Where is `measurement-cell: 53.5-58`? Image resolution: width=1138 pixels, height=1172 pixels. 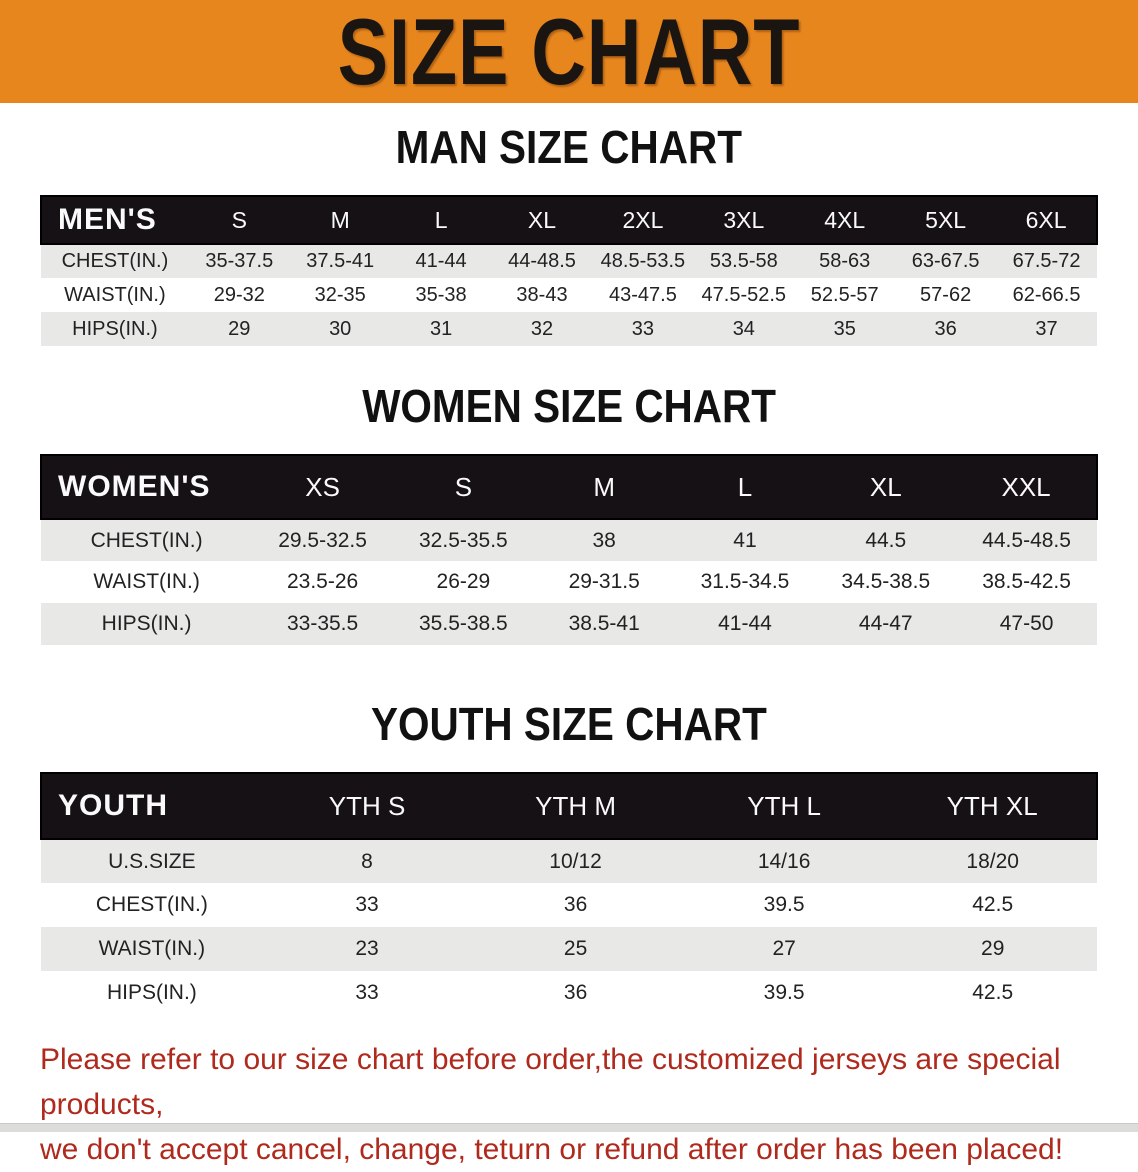
measurement-cell: 53.5-58 is located at coordinates (744, 261).